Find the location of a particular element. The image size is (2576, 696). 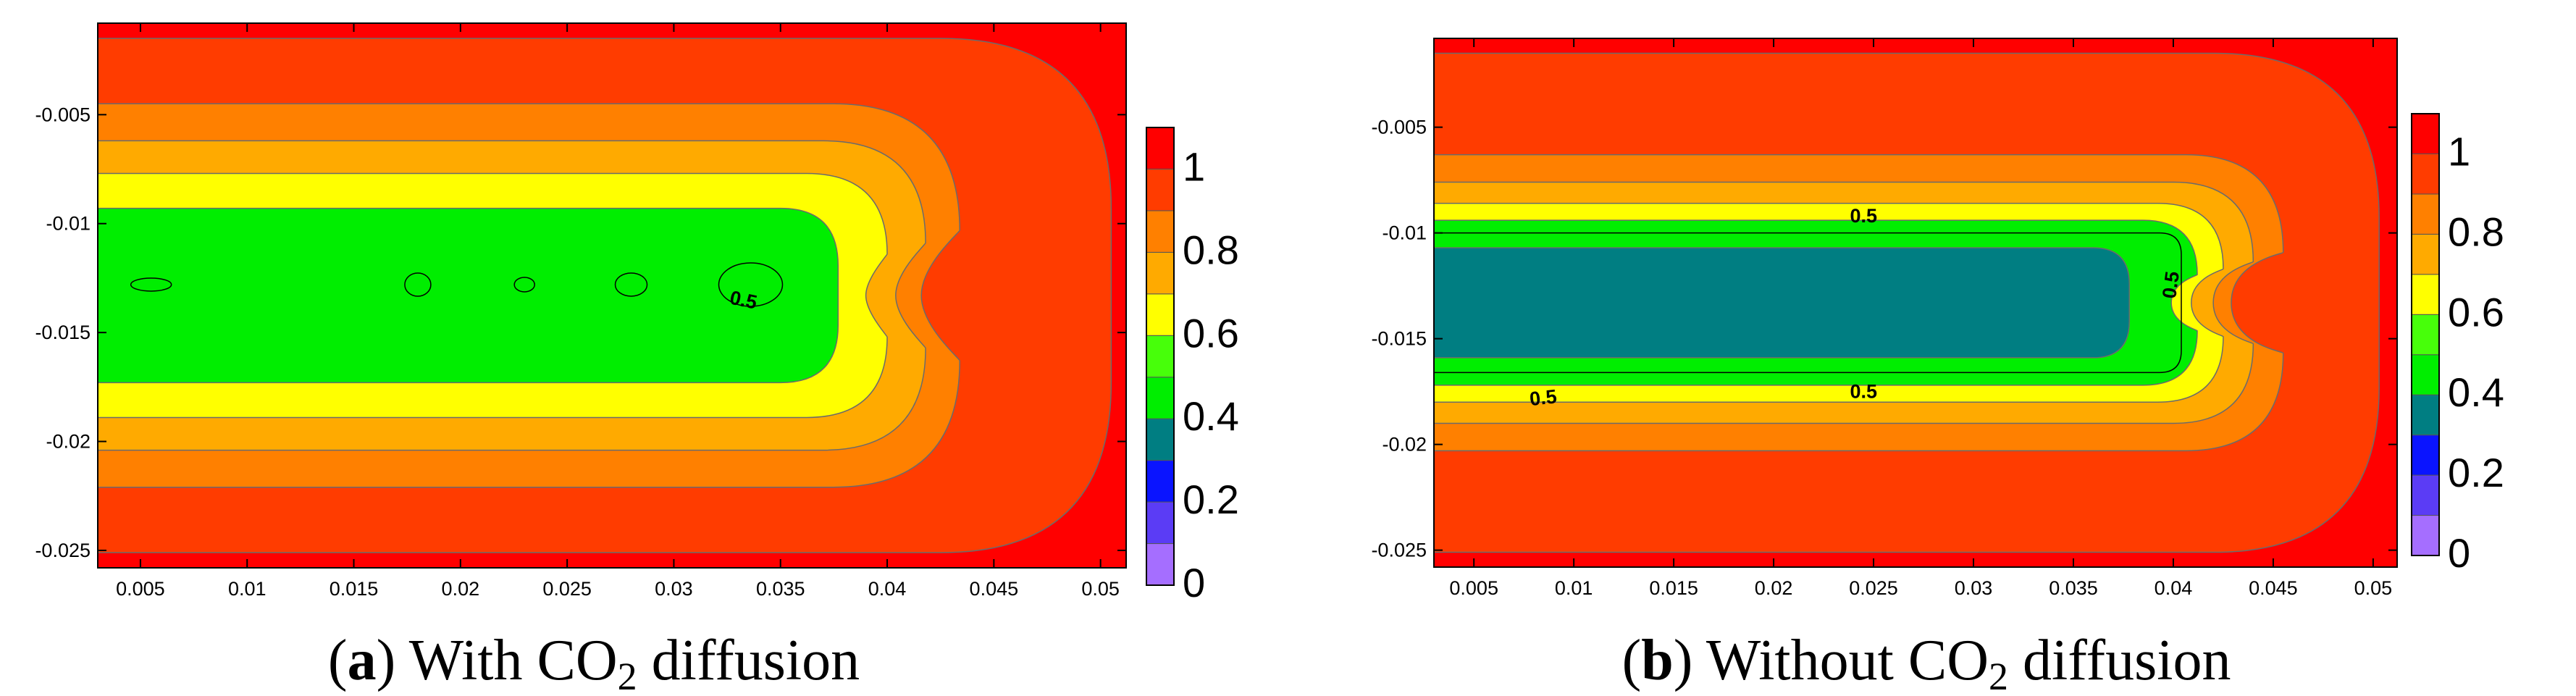

caption-tag-letter: b is located at coordinates (1657, 660).